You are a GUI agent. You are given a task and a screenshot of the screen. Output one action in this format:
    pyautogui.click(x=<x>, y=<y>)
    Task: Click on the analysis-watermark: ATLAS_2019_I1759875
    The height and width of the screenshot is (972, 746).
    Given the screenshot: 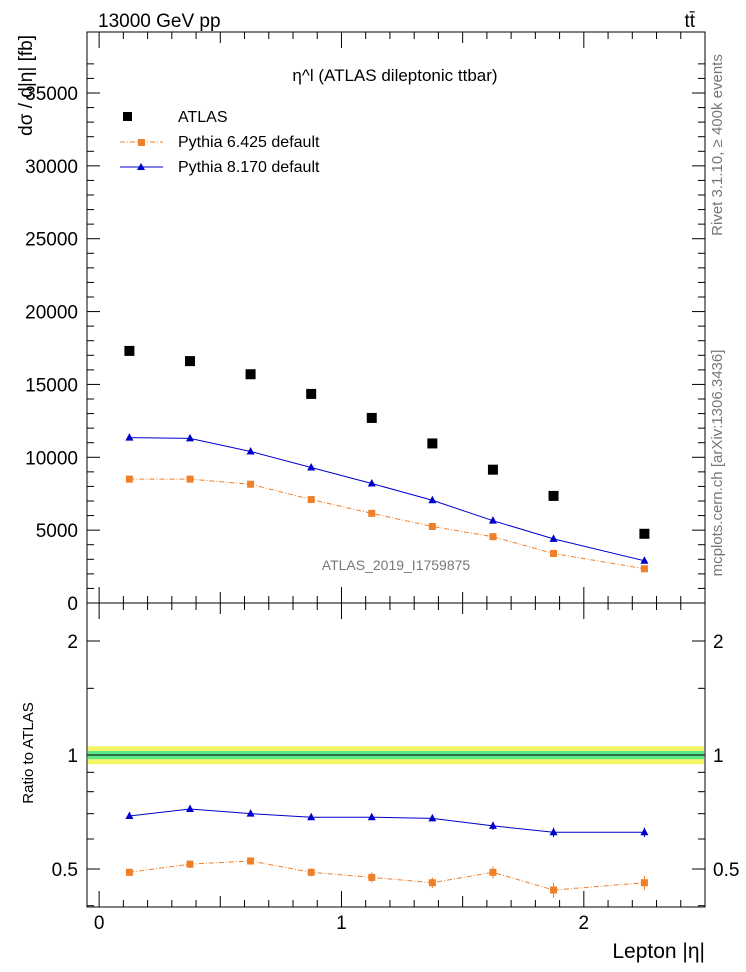 What is the action you would take?
    pyautogui.click(x=396, y=565)
    